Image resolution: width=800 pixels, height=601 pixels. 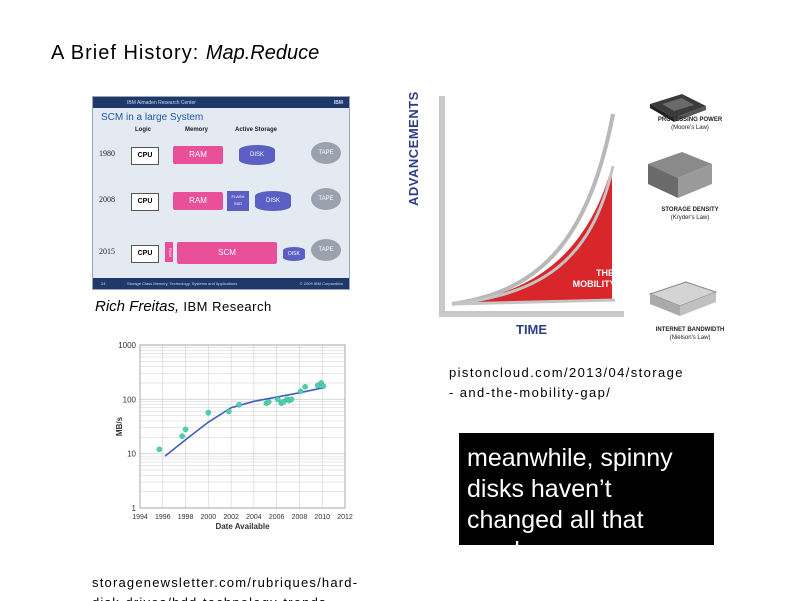 What do you see at coordinates (209, 517) in the screenshot?
I see `x-tick-label: 2000` at bounding box center [209, 517].